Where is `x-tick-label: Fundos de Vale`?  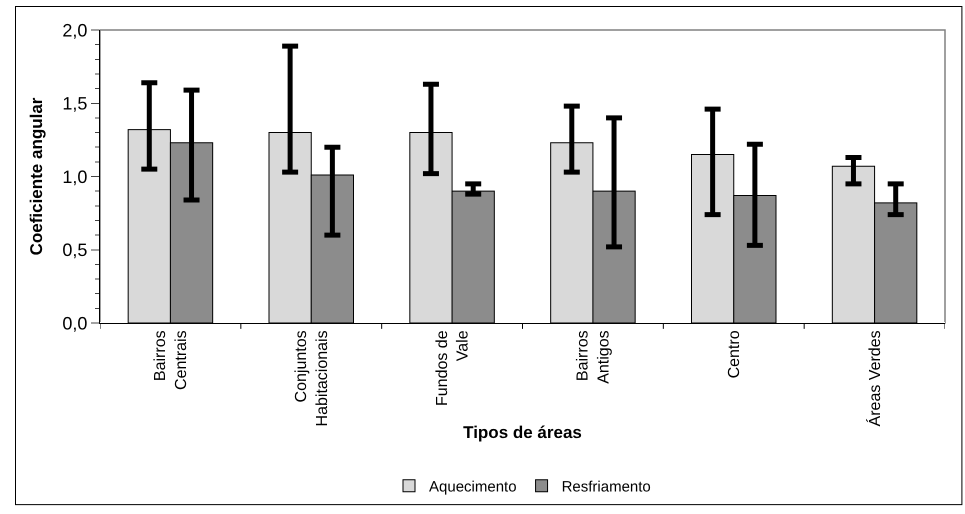 x-tick-label: Fundos de Vale is located at coordinates (453, 368).